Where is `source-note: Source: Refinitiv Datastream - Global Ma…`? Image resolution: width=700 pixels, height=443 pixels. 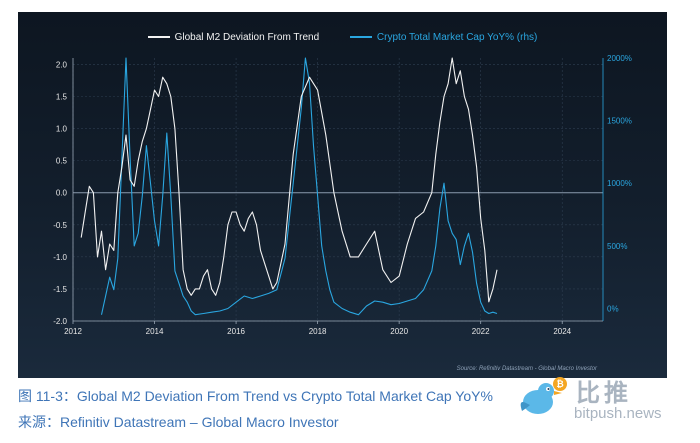 source-note: Source: Refinitiv Datastream - Global Ma… is located at coordinates (526, 369).